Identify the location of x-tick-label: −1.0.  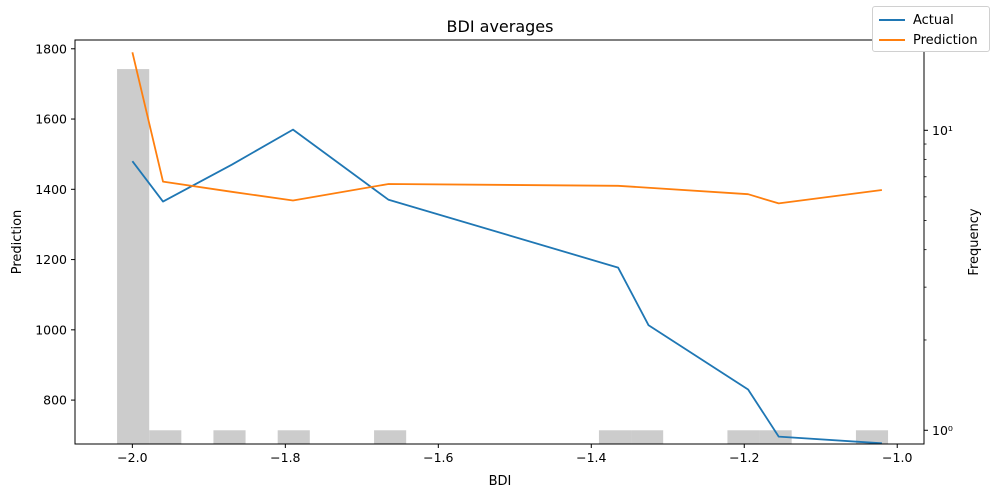
(897, 457).